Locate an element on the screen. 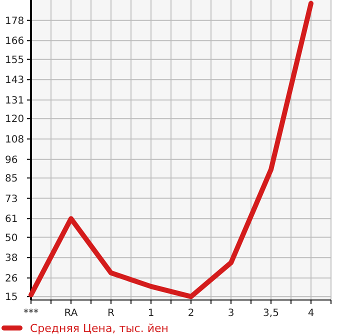  x-tick-label: *** is located at coordinates (31, 313).